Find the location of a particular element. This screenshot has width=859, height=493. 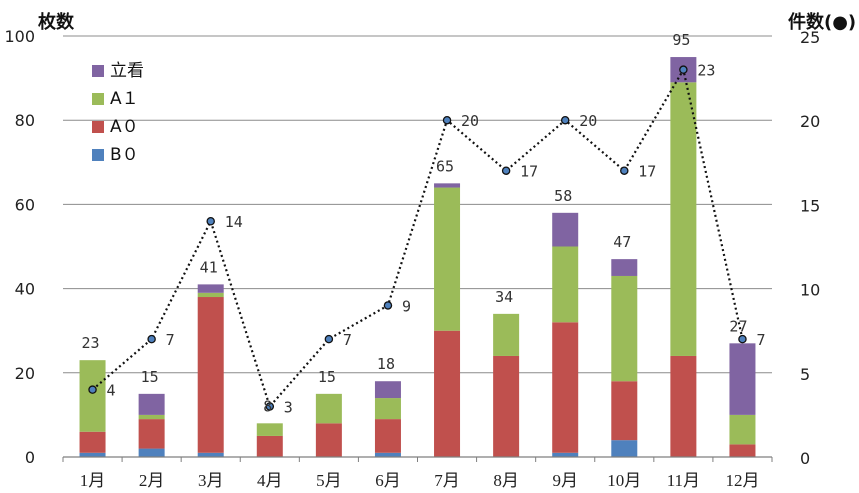

y2-tick-label: 0 is located at coordinates (805, 458).